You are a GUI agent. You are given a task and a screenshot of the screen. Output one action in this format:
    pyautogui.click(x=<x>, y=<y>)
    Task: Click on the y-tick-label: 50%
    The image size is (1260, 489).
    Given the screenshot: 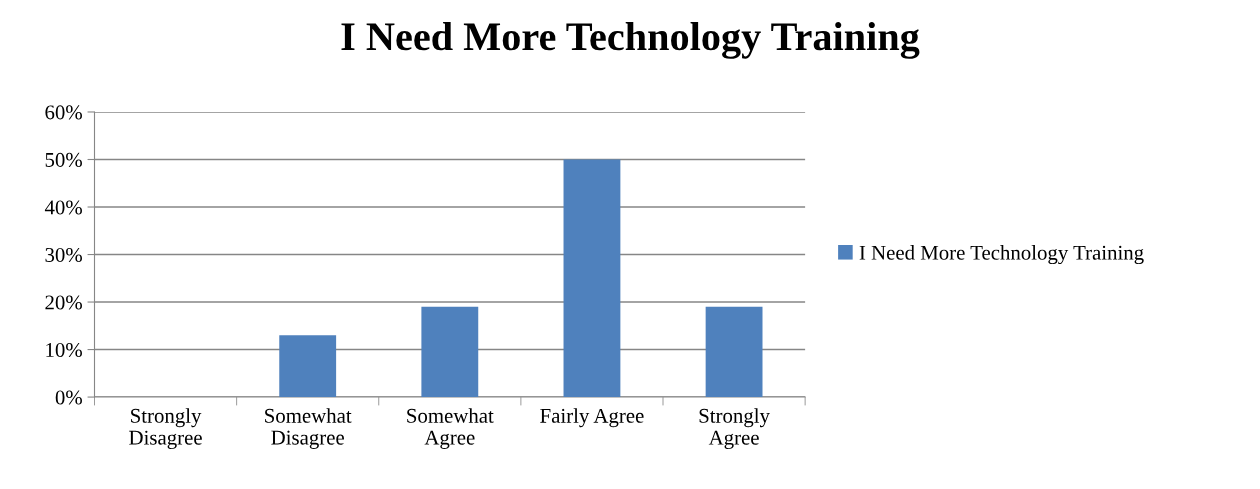 What is the action you would take?
    pyautogui.click(x=63, y=159)
    